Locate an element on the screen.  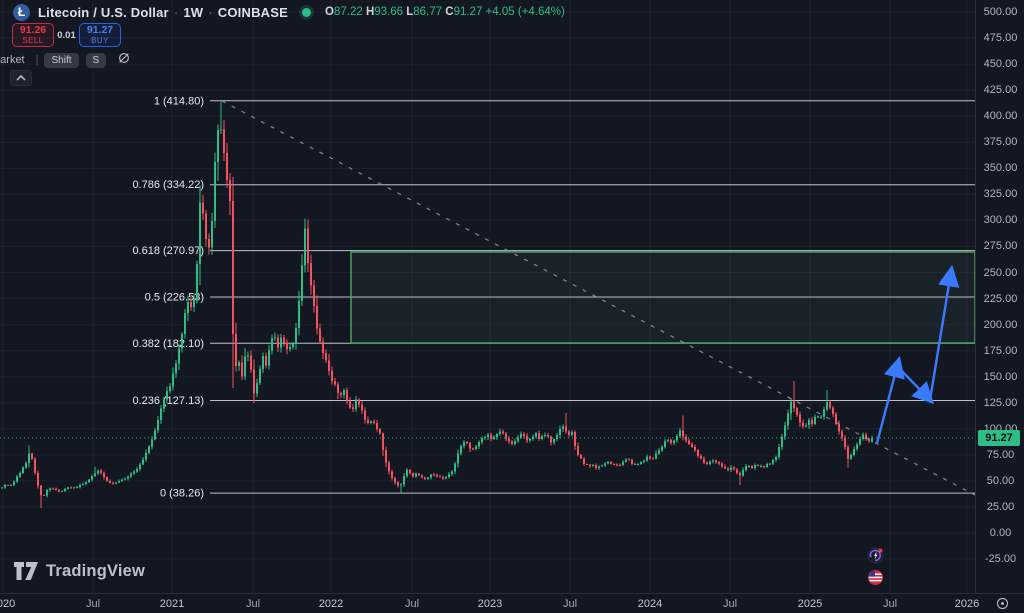
hide-panel-icon is located at coordinates (124, 60).